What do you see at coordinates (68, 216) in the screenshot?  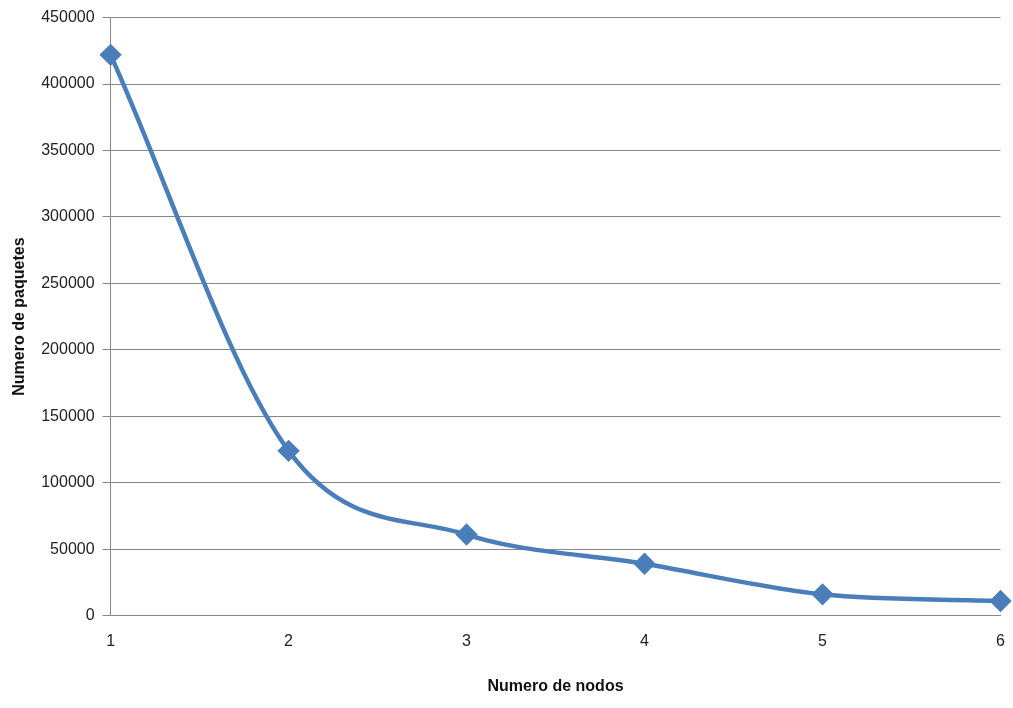 I see `y-tick-label: 300000` at bounding box center [68, 216].